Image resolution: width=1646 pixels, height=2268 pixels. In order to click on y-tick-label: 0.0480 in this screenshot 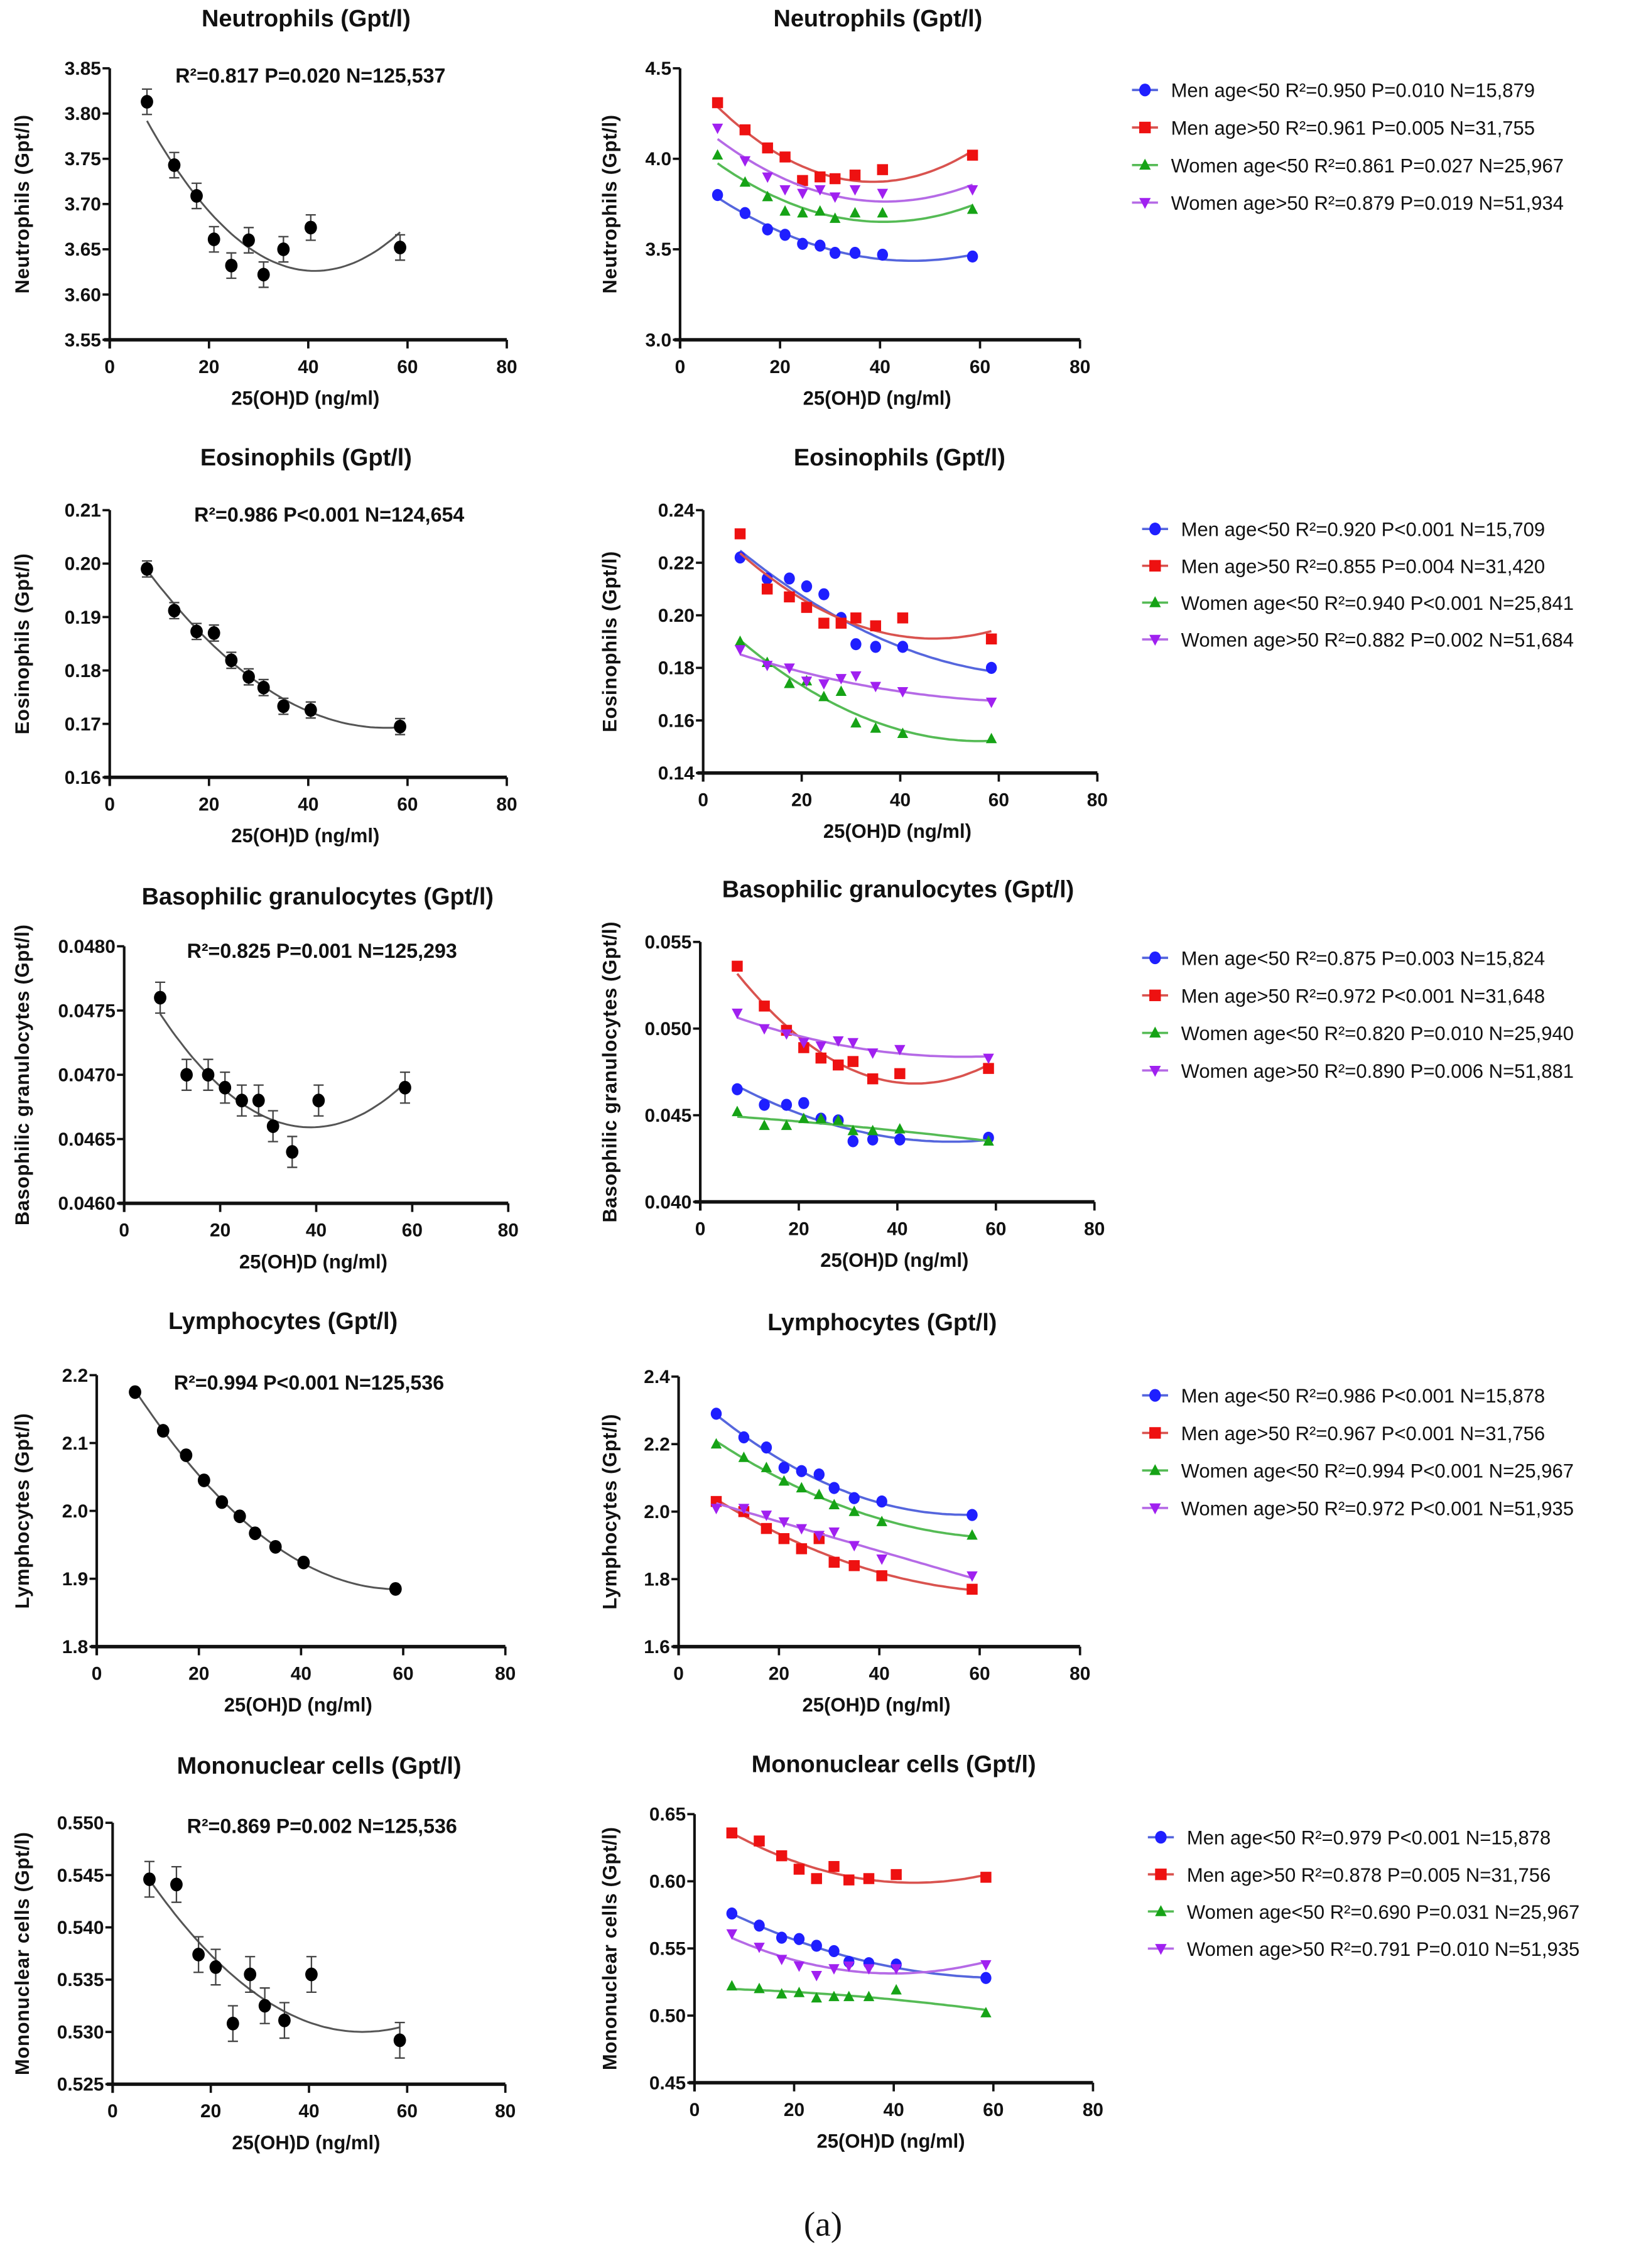, I will do `click(87, 947)`.